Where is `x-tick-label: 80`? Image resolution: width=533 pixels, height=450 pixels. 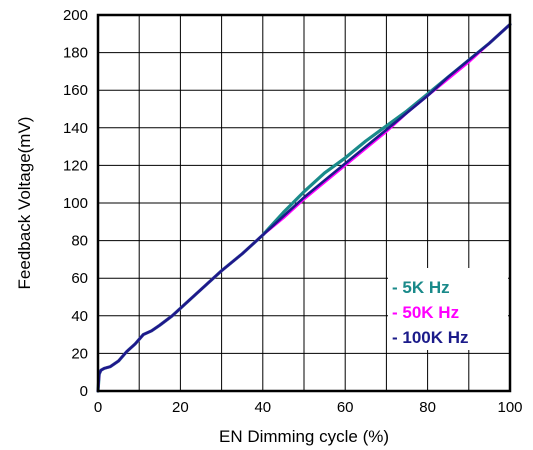 x-tick-label: 80 is located at coordinates (427, 407).